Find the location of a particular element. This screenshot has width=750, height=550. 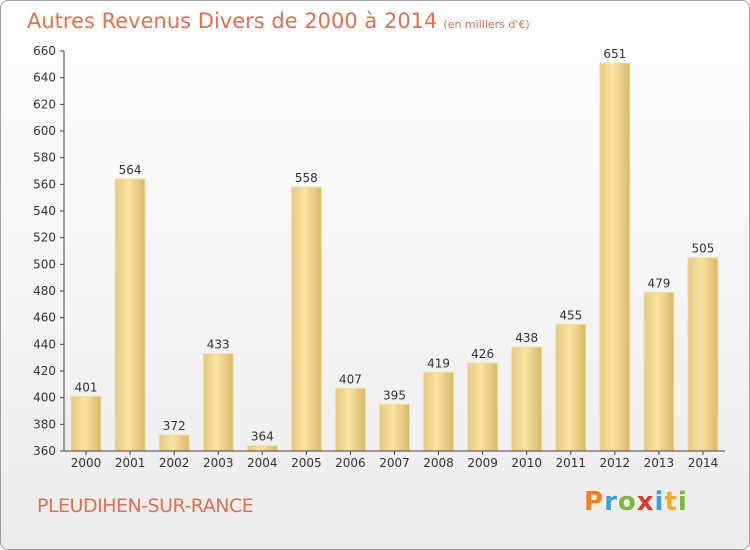

chart-title-text: Autres Revenus Divers de 2000 à 2014 is located at coordinates (232, 21).